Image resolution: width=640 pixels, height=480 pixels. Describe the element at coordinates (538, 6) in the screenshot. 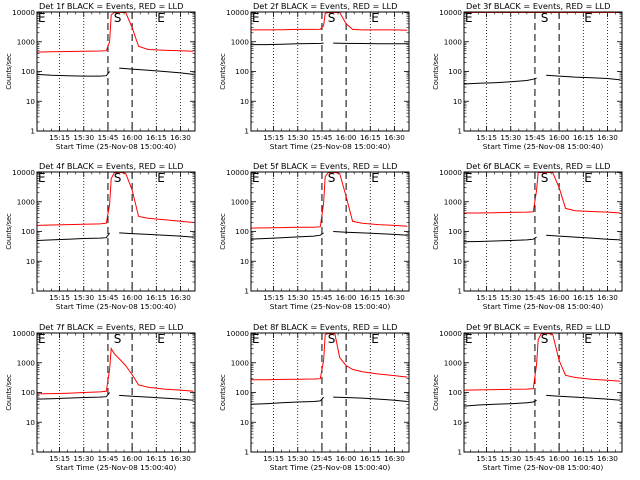

I see `panel-title: Det 3f BLACK = Events, RED = LLD` at that location.